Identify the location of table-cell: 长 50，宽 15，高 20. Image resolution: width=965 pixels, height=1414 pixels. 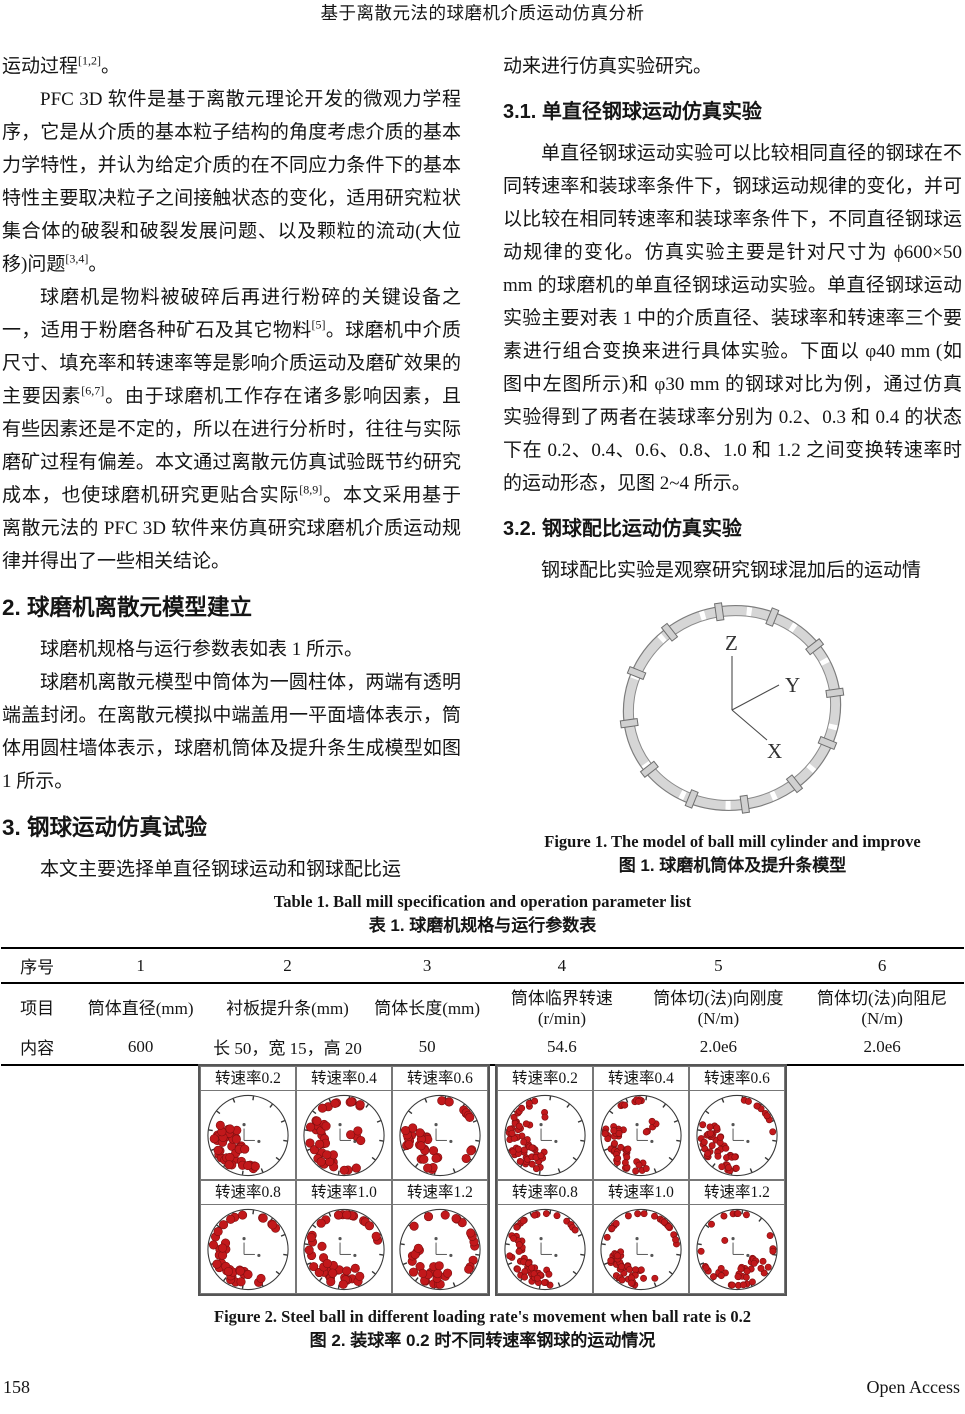
(287, 1048).